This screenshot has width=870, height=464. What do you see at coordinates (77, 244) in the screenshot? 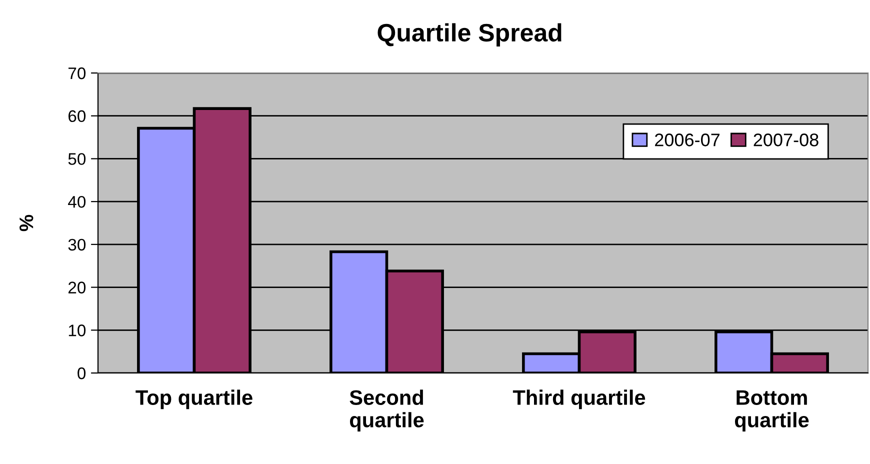
I see `y-tick-label: 30` at bounding box center [77, 244].